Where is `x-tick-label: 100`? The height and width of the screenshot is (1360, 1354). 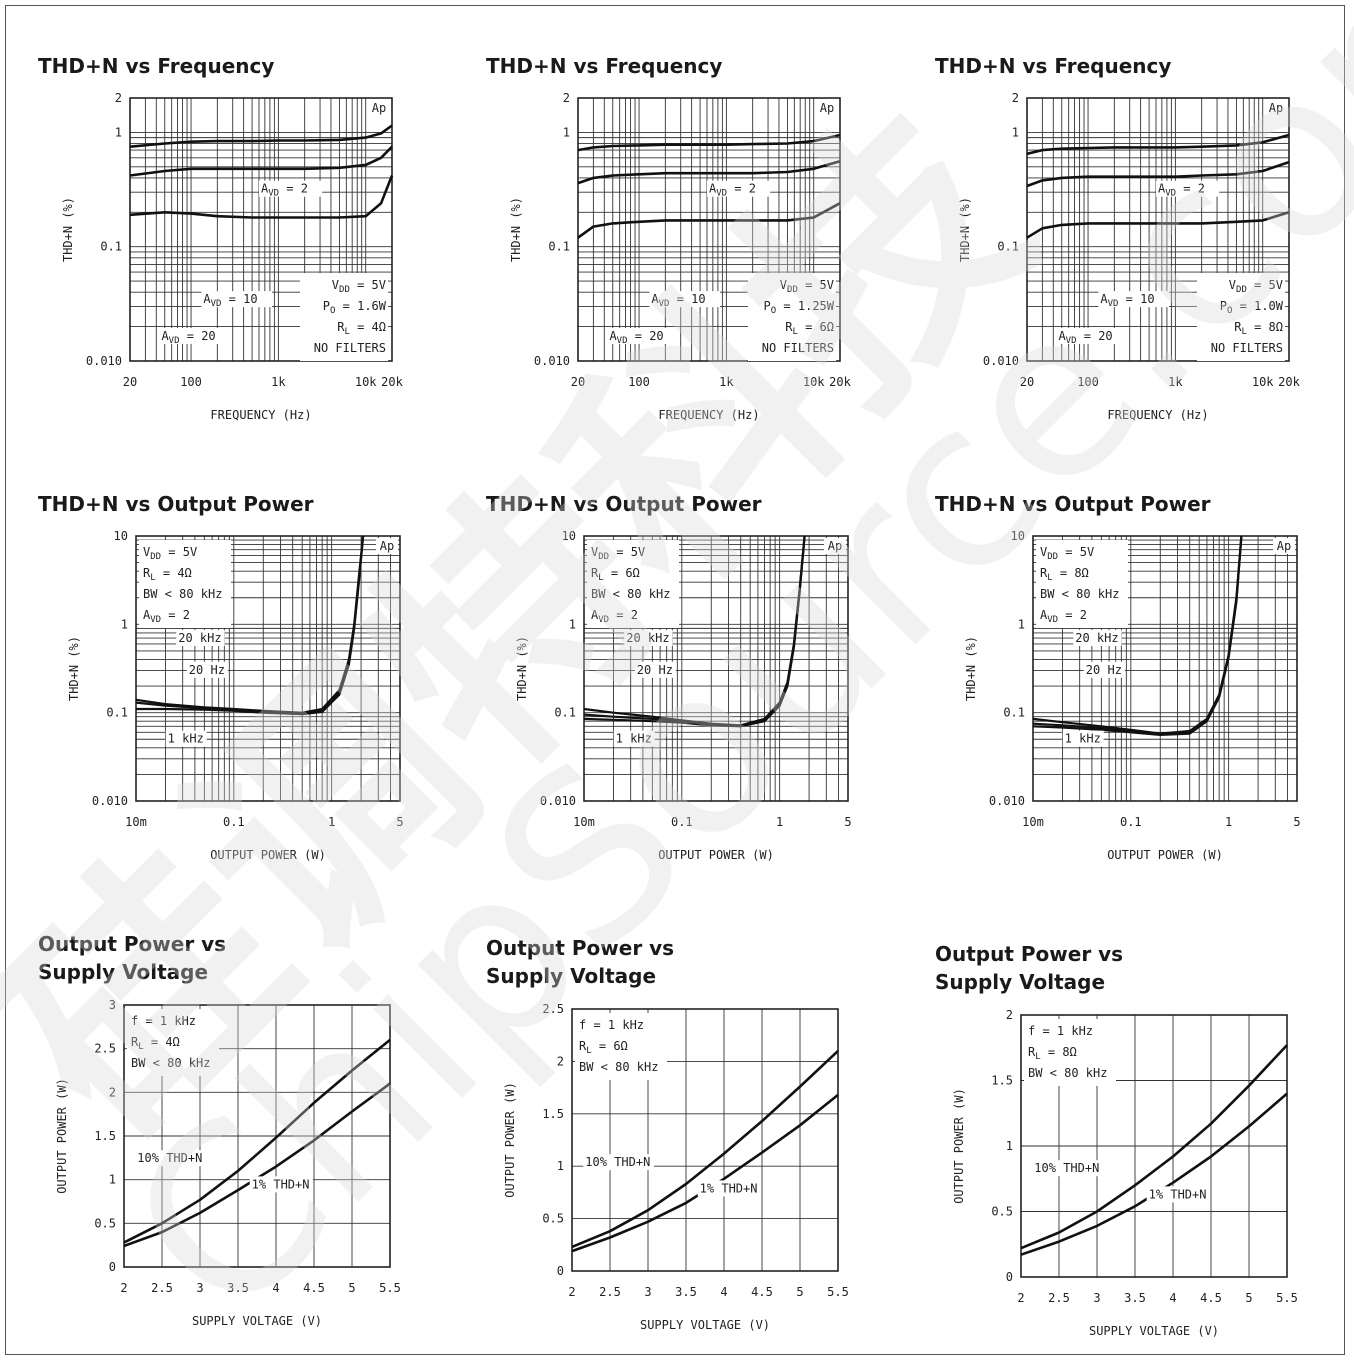
x-tick-label: 100 is located at coordinates (1088, 382).